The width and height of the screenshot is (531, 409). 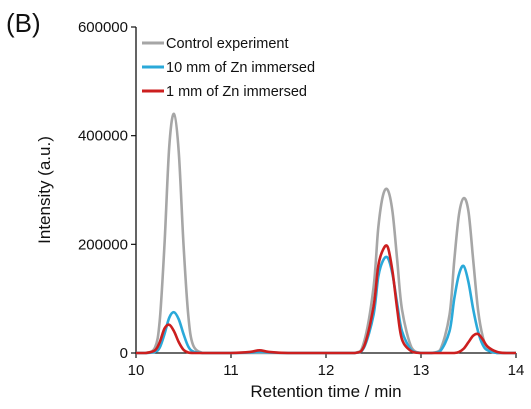 I want to click on x-tick-label: 14, so click(x=516, y=370).